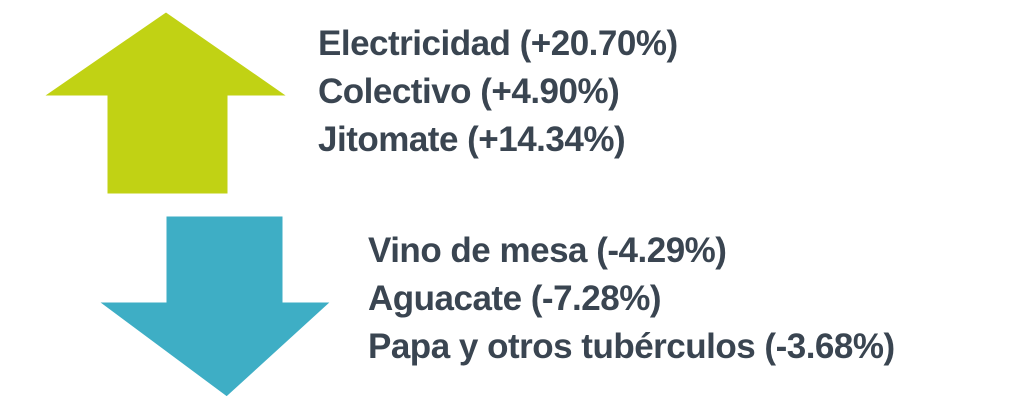  What do you see at coordinates (498, 43) in the screenshot?
I see `increase-item-electricidad: Electricidad (+20.70%)` at bounding box center [498, 43].